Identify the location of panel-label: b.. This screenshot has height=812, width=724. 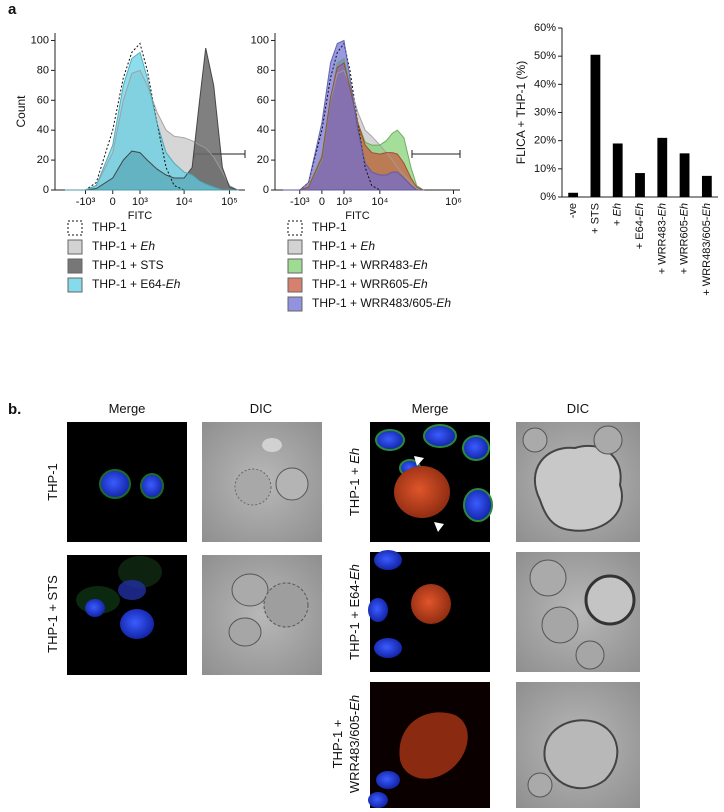
(14, 409).